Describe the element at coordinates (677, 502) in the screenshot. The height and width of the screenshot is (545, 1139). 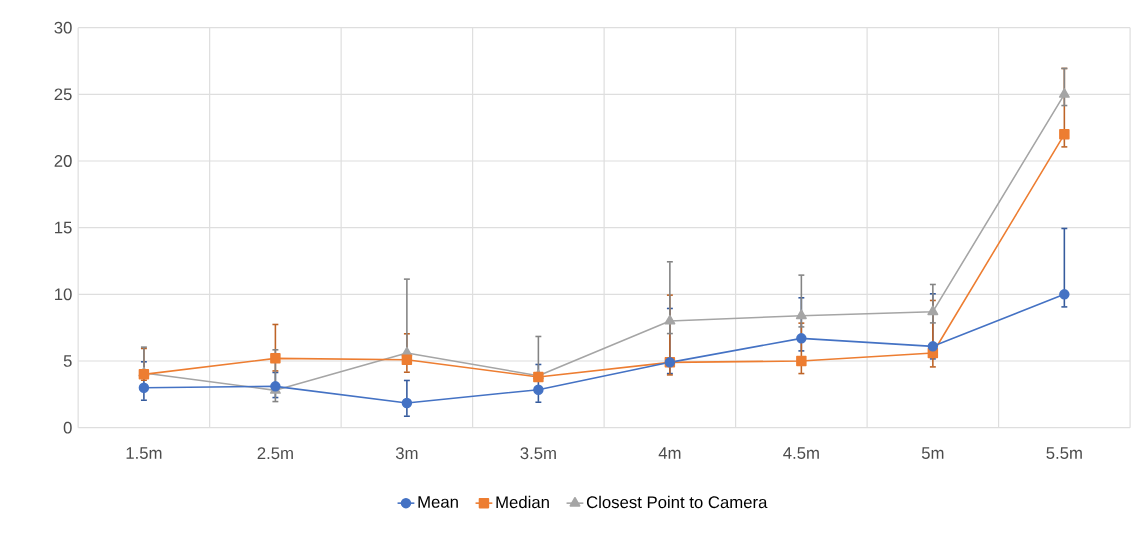
I see `legend-label: Closest Point to Camera` at that location.